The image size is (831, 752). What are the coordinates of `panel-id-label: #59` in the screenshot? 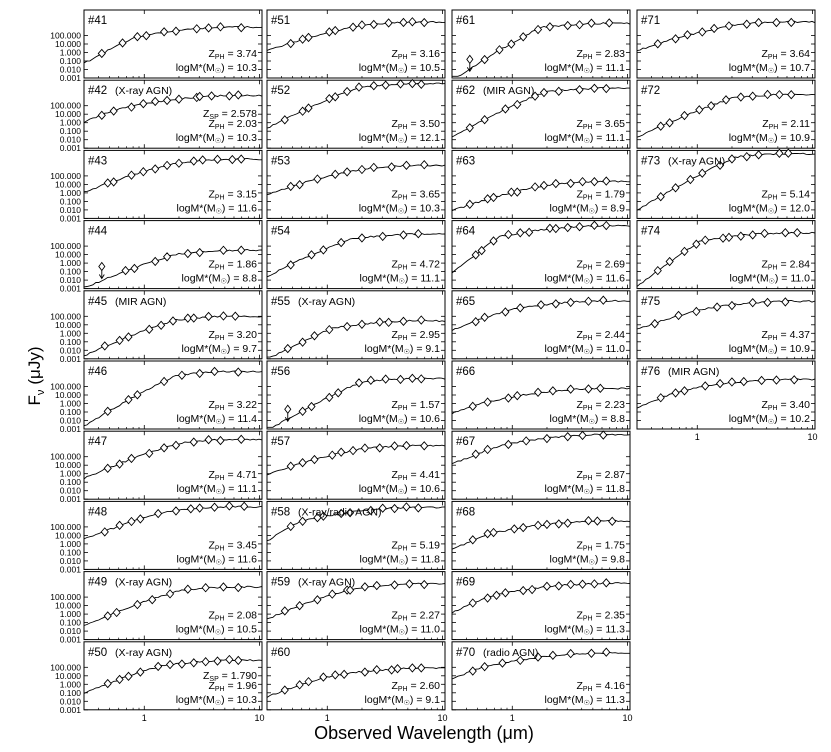 It's located at (280, 583).